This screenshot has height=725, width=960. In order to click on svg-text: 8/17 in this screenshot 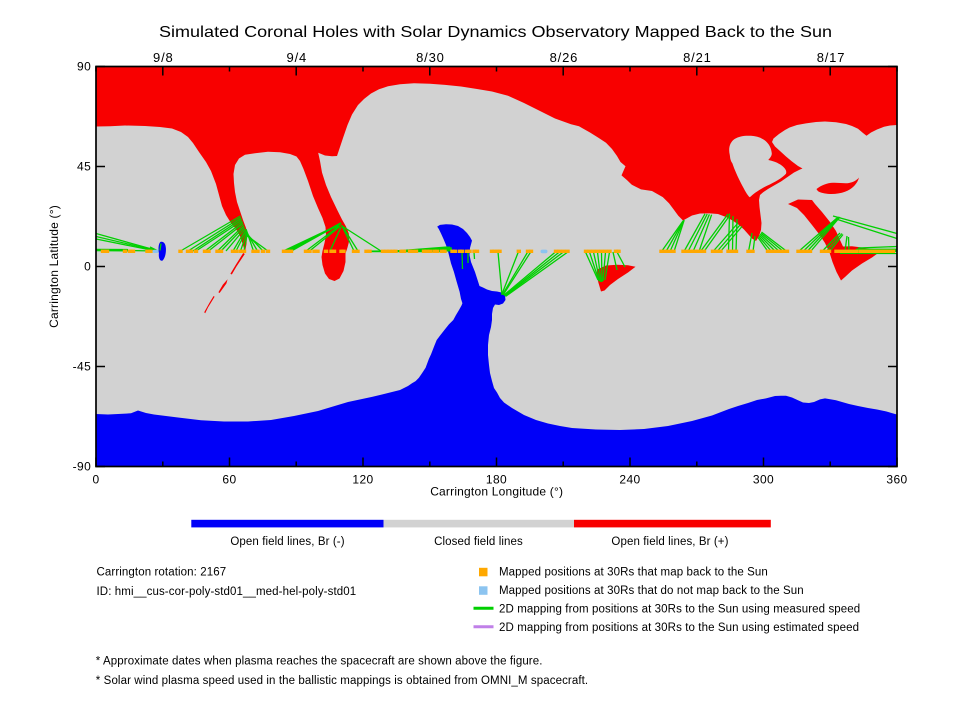, I will do `click(831, 57)`.